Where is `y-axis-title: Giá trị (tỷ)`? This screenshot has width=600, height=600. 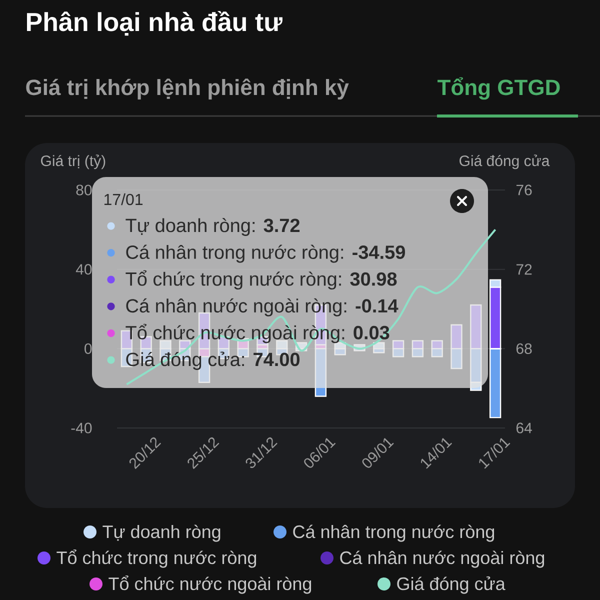 y-axis-title: Giá trị (tỷ) is located at coordinates (73, 162).